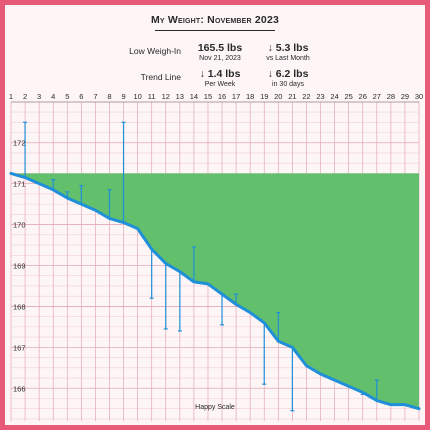 Image resolution: width=430 pixels, height=430 pixels. What do you see at coordinates (391, 96) in the screenshot?
I see `x-tick-label: 28` at bounding box center [391, 96].